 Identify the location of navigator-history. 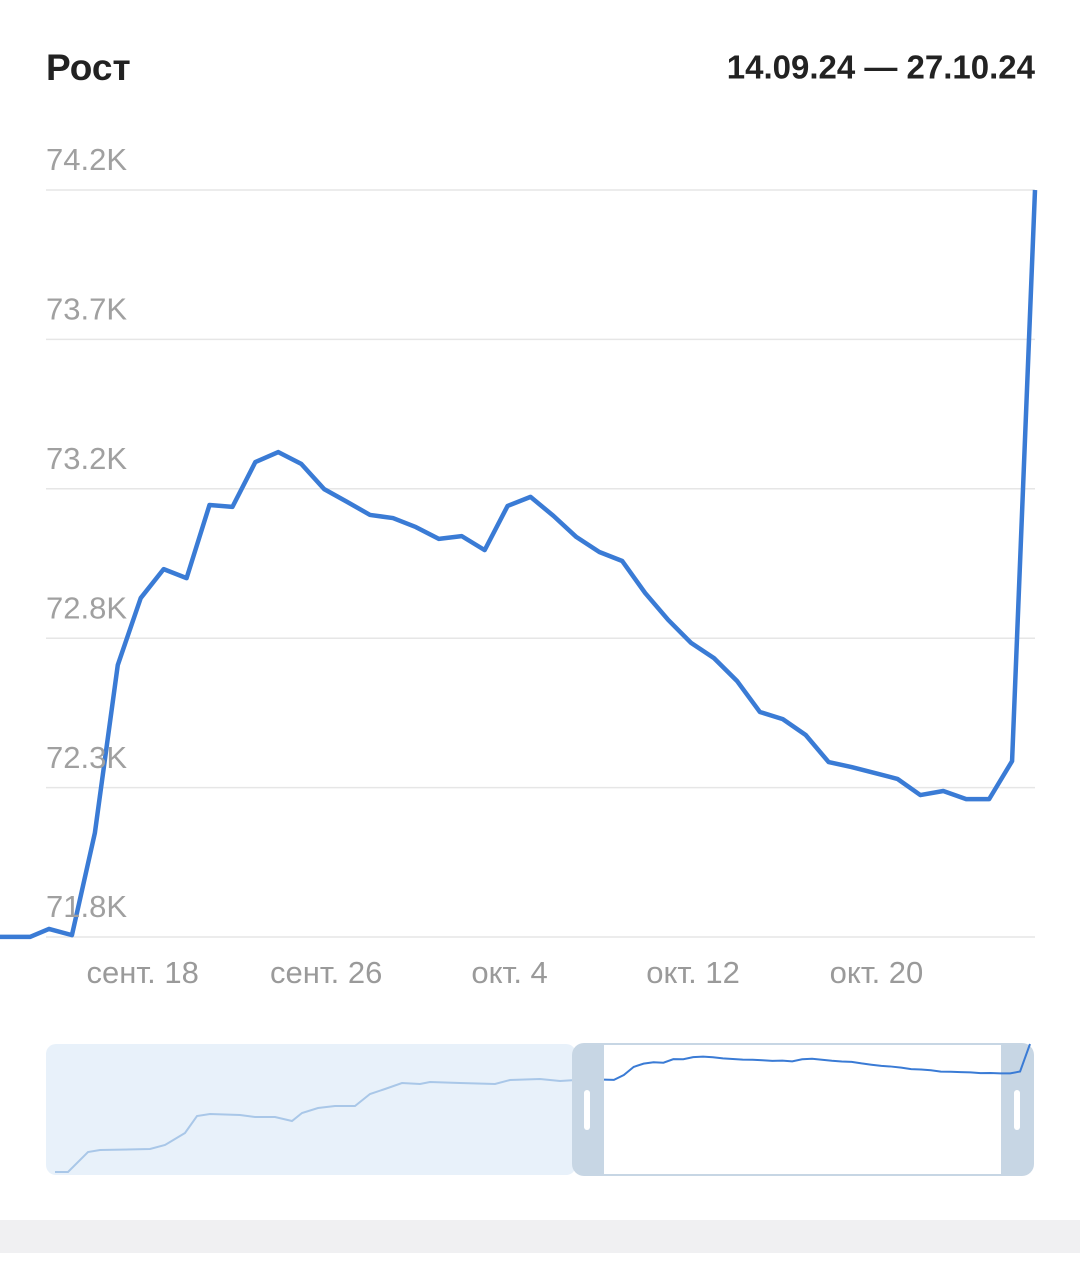
(316, 1125).